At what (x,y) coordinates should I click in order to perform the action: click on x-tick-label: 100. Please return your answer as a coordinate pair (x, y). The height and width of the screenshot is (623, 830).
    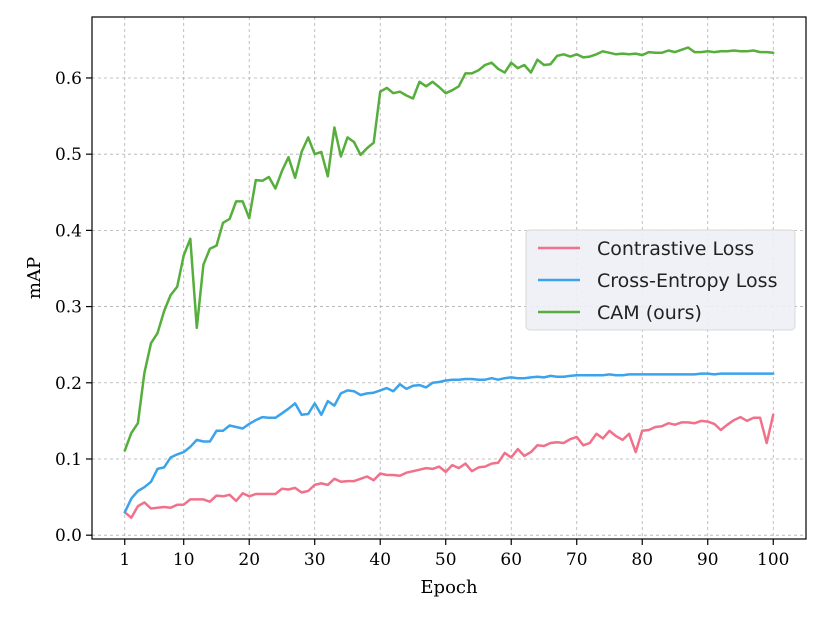
    Looking at the image, I should click on (773, 560).